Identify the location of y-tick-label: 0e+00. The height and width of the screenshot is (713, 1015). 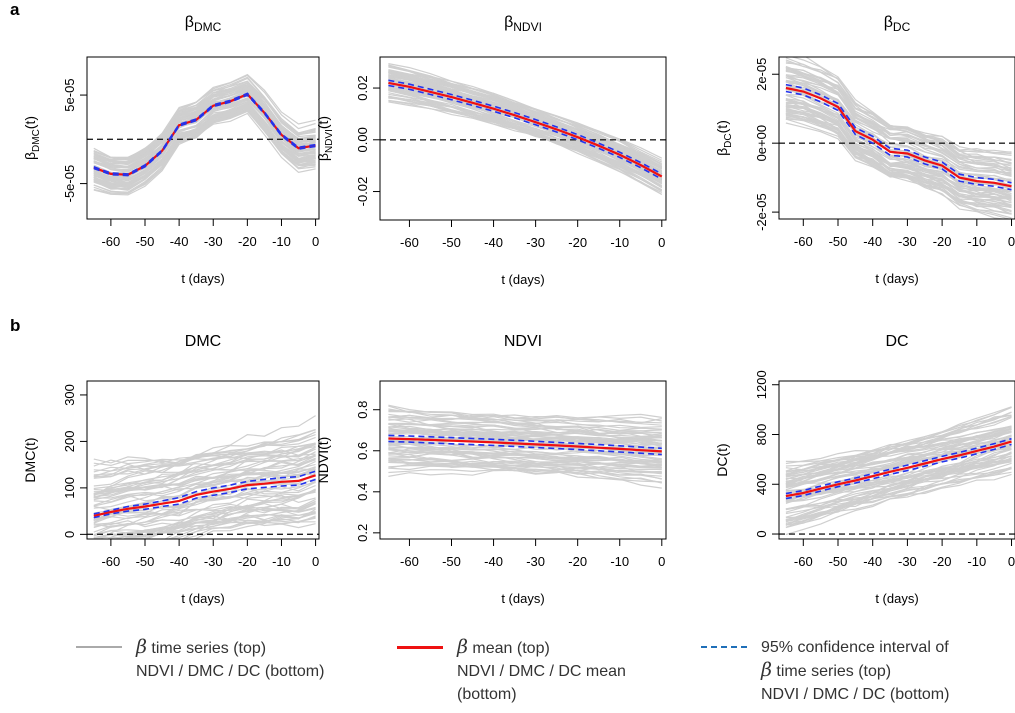
(761, 143).